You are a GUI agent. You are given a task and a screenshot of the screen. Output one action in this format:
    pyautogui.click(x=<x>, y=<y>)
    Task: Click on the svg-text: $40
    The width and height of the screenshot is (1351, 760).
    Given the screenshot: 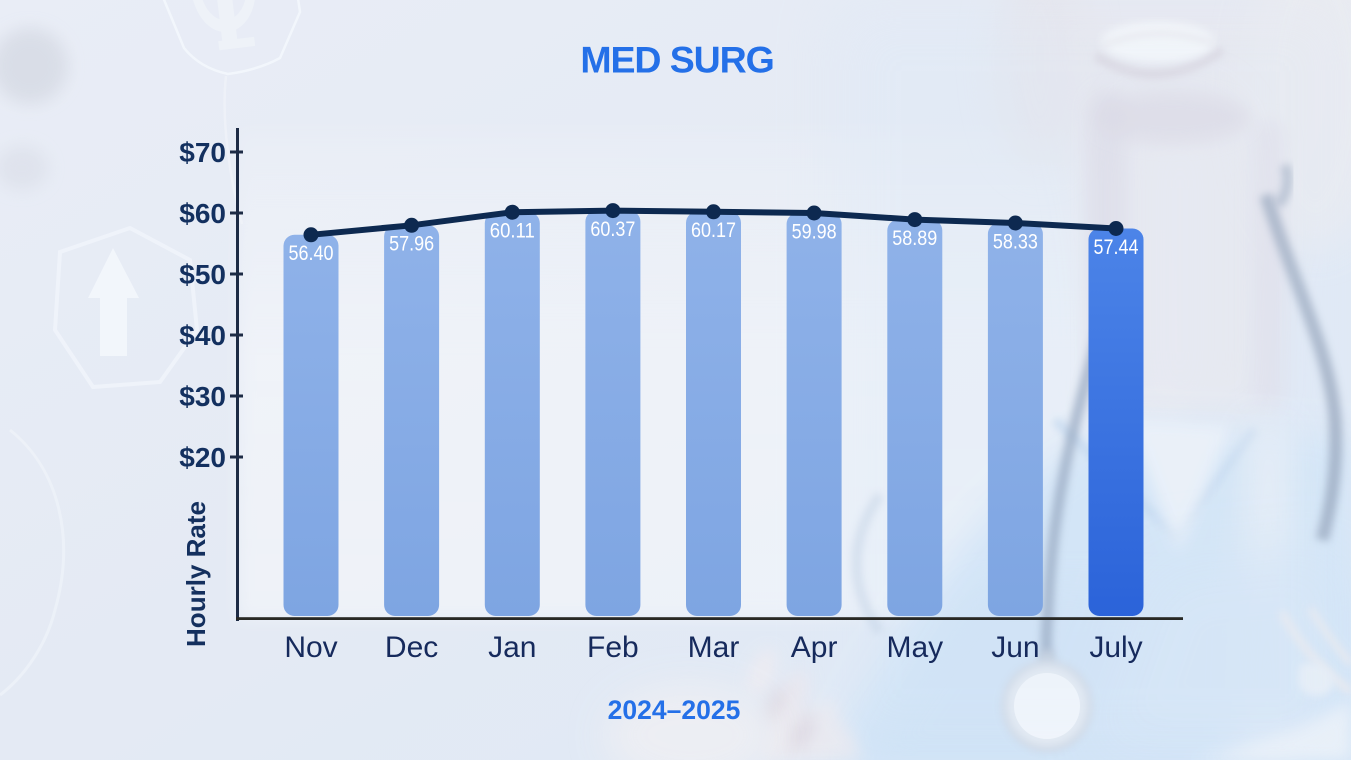 What is the action you would take?
    pyautogui.click(x=202, y=335)
    